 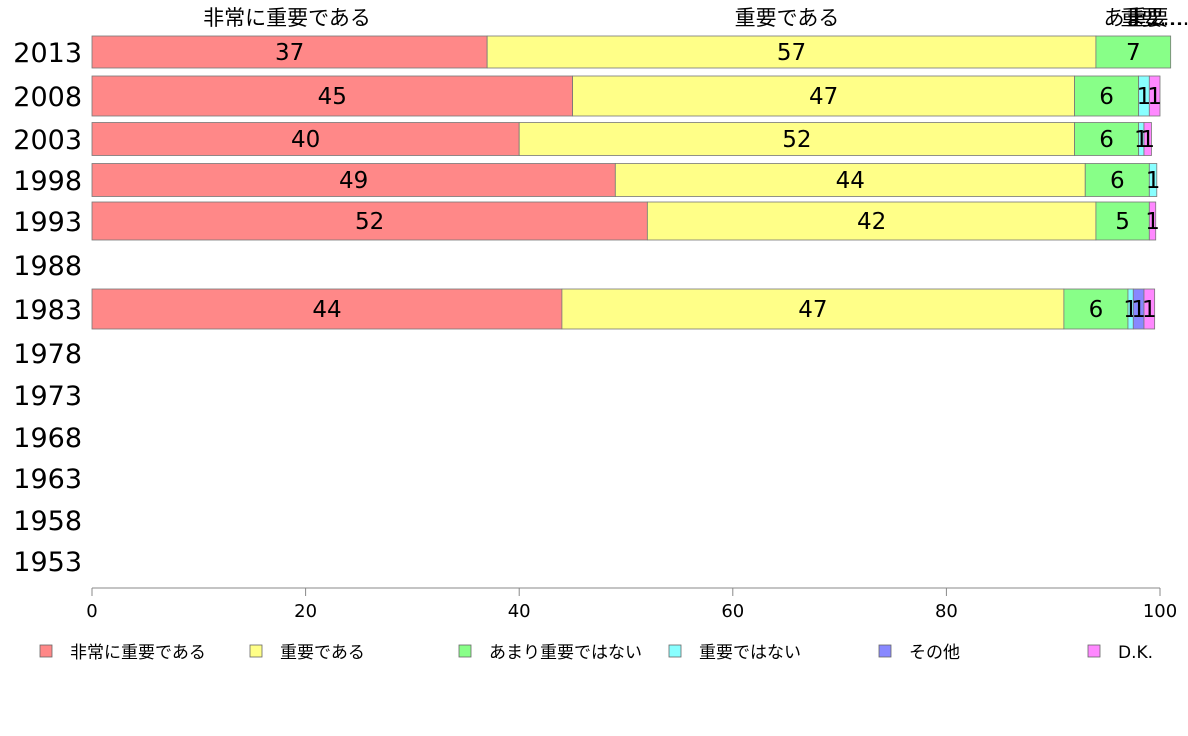 I want to click on legend-entry: あまり重要ではない, so click(x=565, y=653).